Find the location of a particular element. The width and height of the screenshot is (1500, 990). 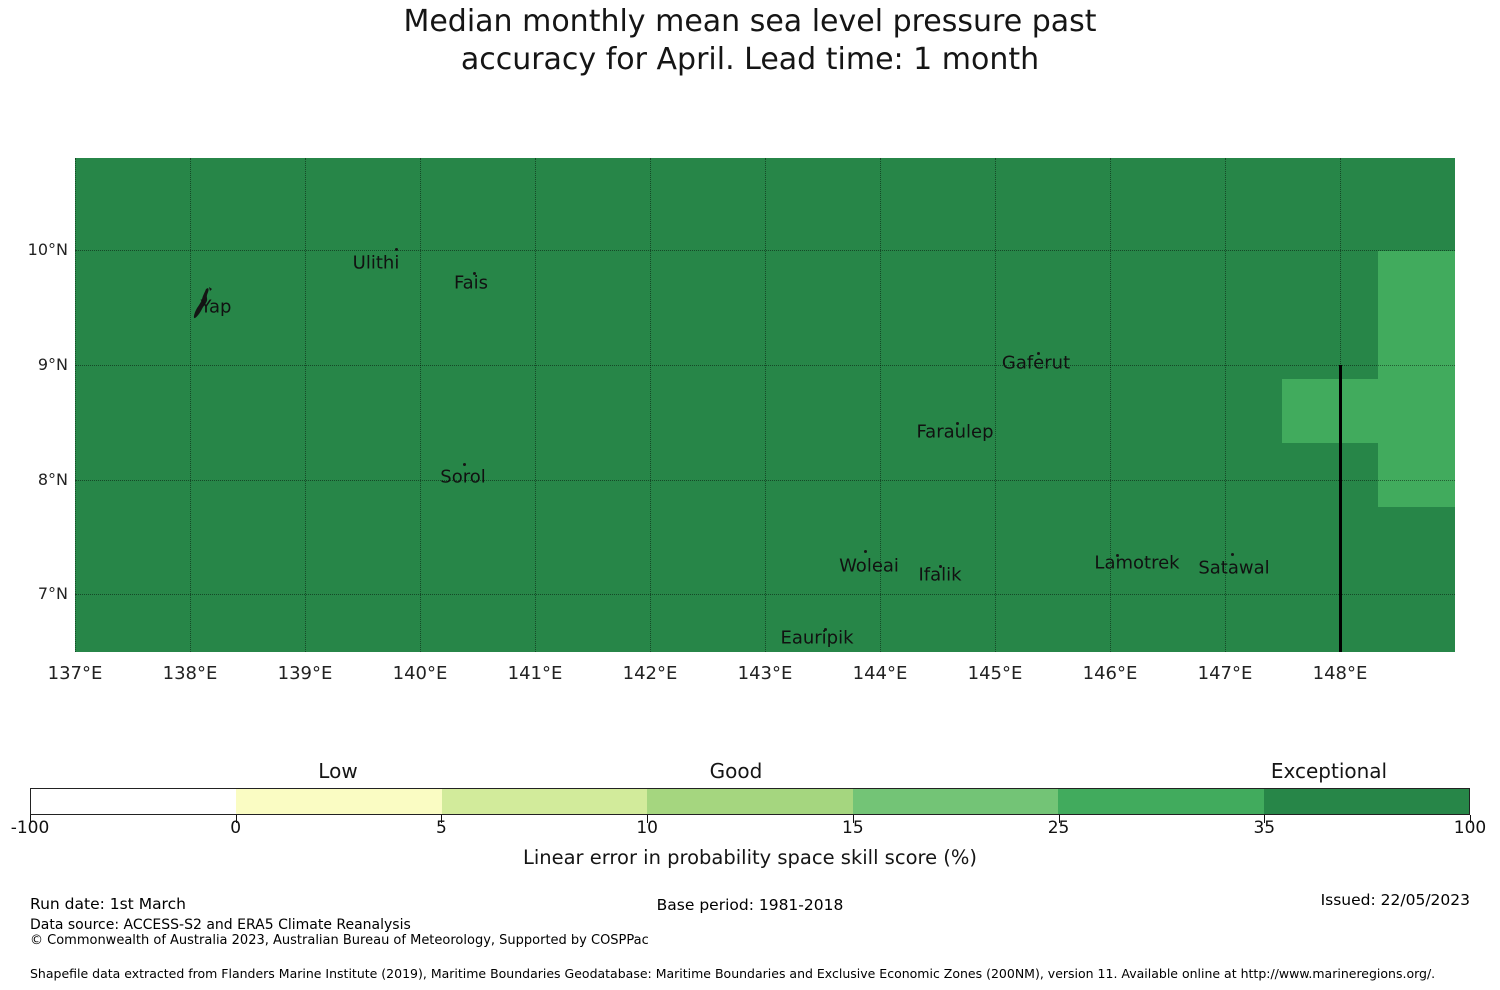

island-dot-fais is located at coordinates (474, 273).